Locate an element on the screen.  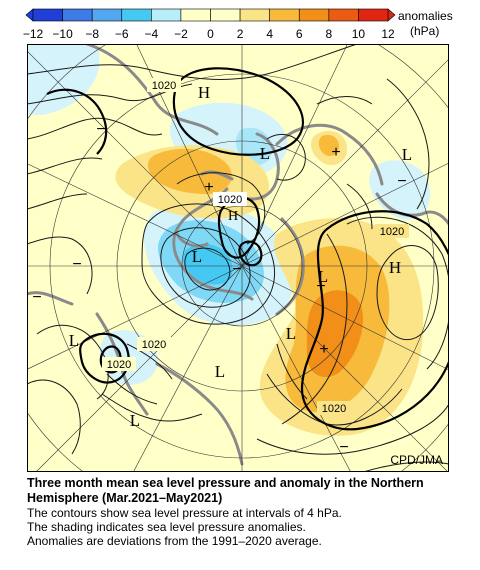
colorbar-tick-label: −6 is located at coordinates (122, 34).